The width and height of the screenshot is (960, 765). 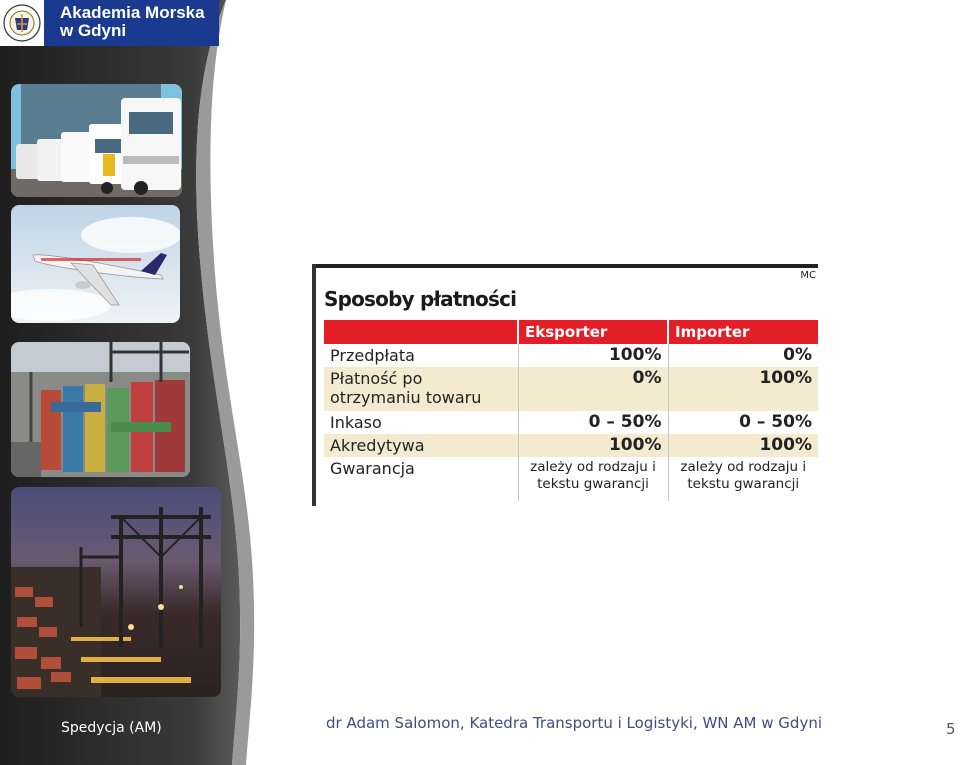 What do you see at coordinates (356, 422) in the screenshot?
I see `row-label: Inkaso` at bounding box center [356, 422].